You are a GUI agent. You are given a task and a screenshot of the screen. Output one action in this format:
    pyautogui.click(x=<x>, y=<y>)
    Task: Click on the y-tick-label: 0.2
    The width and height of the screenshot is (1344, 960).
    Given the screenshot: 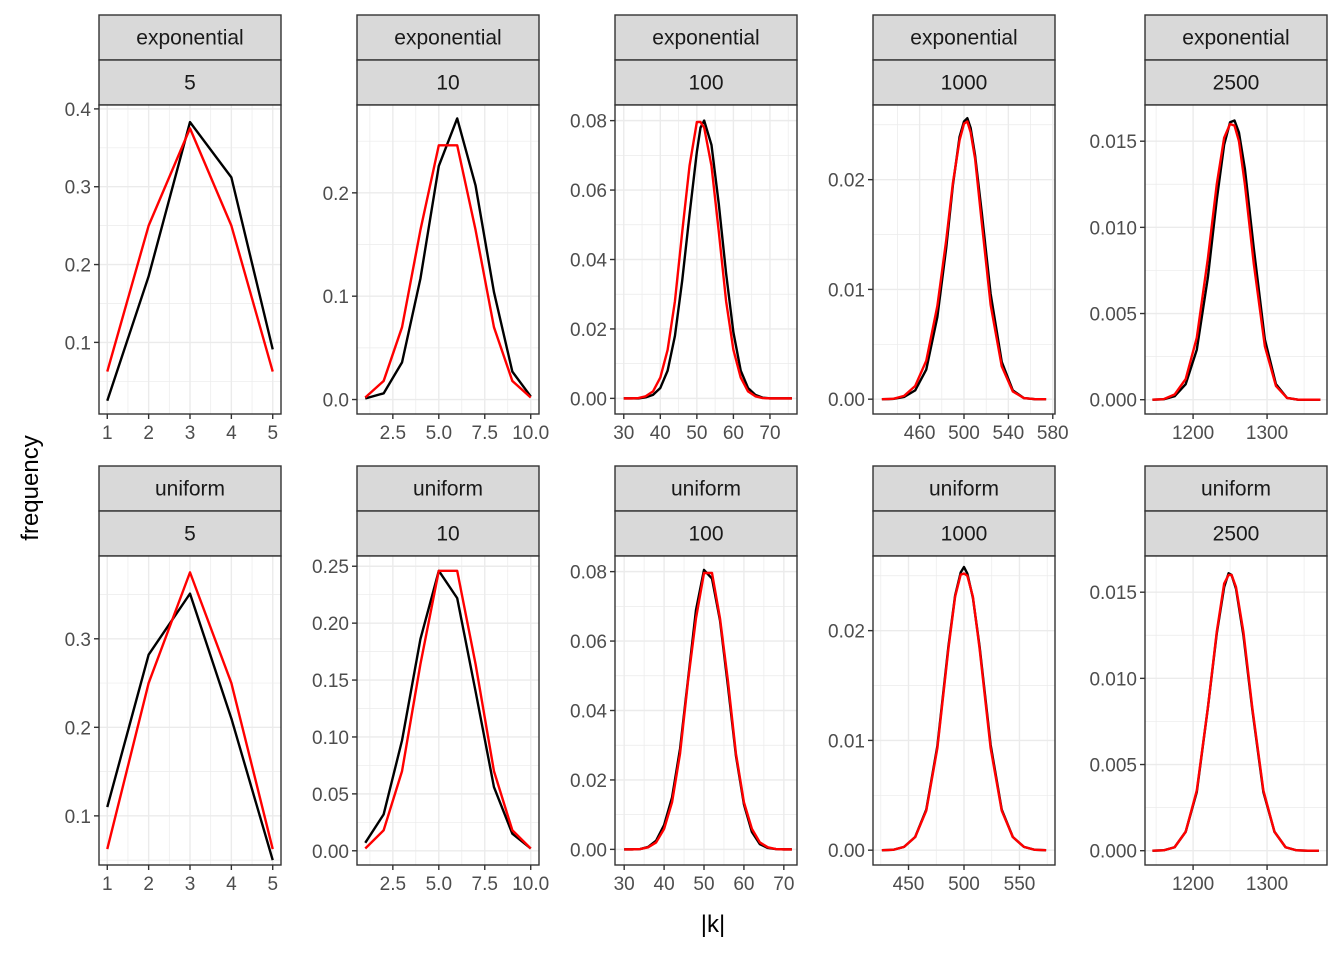 What is the action you would take?
    pyautogui.click(x=78, y=728)
    